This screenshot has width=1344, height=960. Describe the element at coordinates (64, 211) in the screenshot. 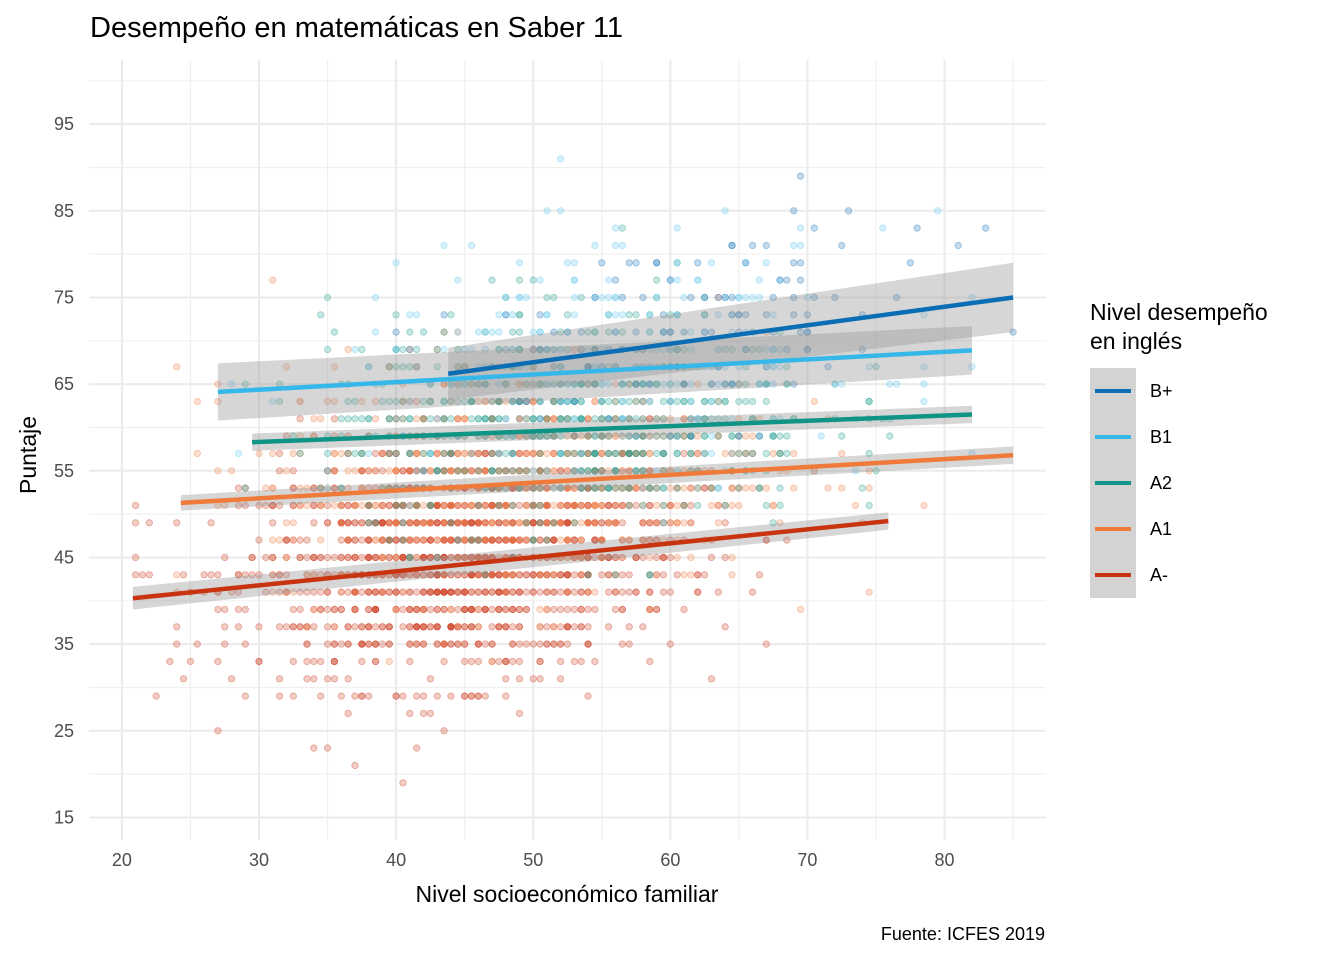

I see `y-tick-label: 85` at that location.